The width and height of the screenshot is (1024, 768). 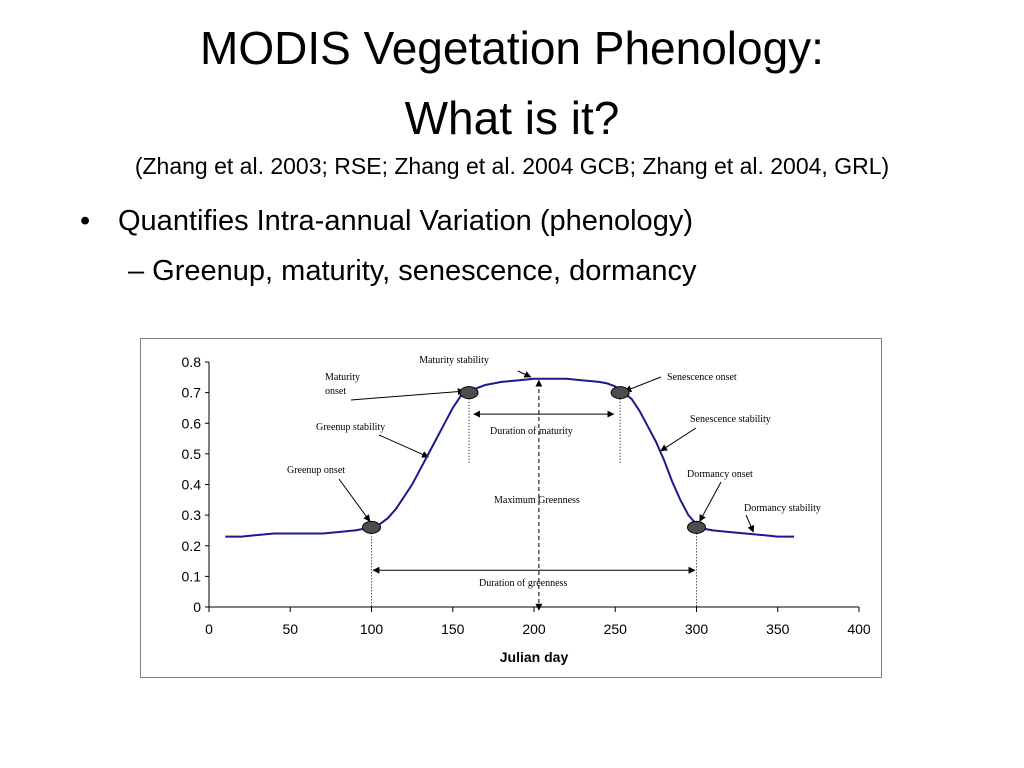 What do you see at coordinates (453, 629) in the screenshot?
I see `x-tick-label: 150` at bounding box center [453, 629].